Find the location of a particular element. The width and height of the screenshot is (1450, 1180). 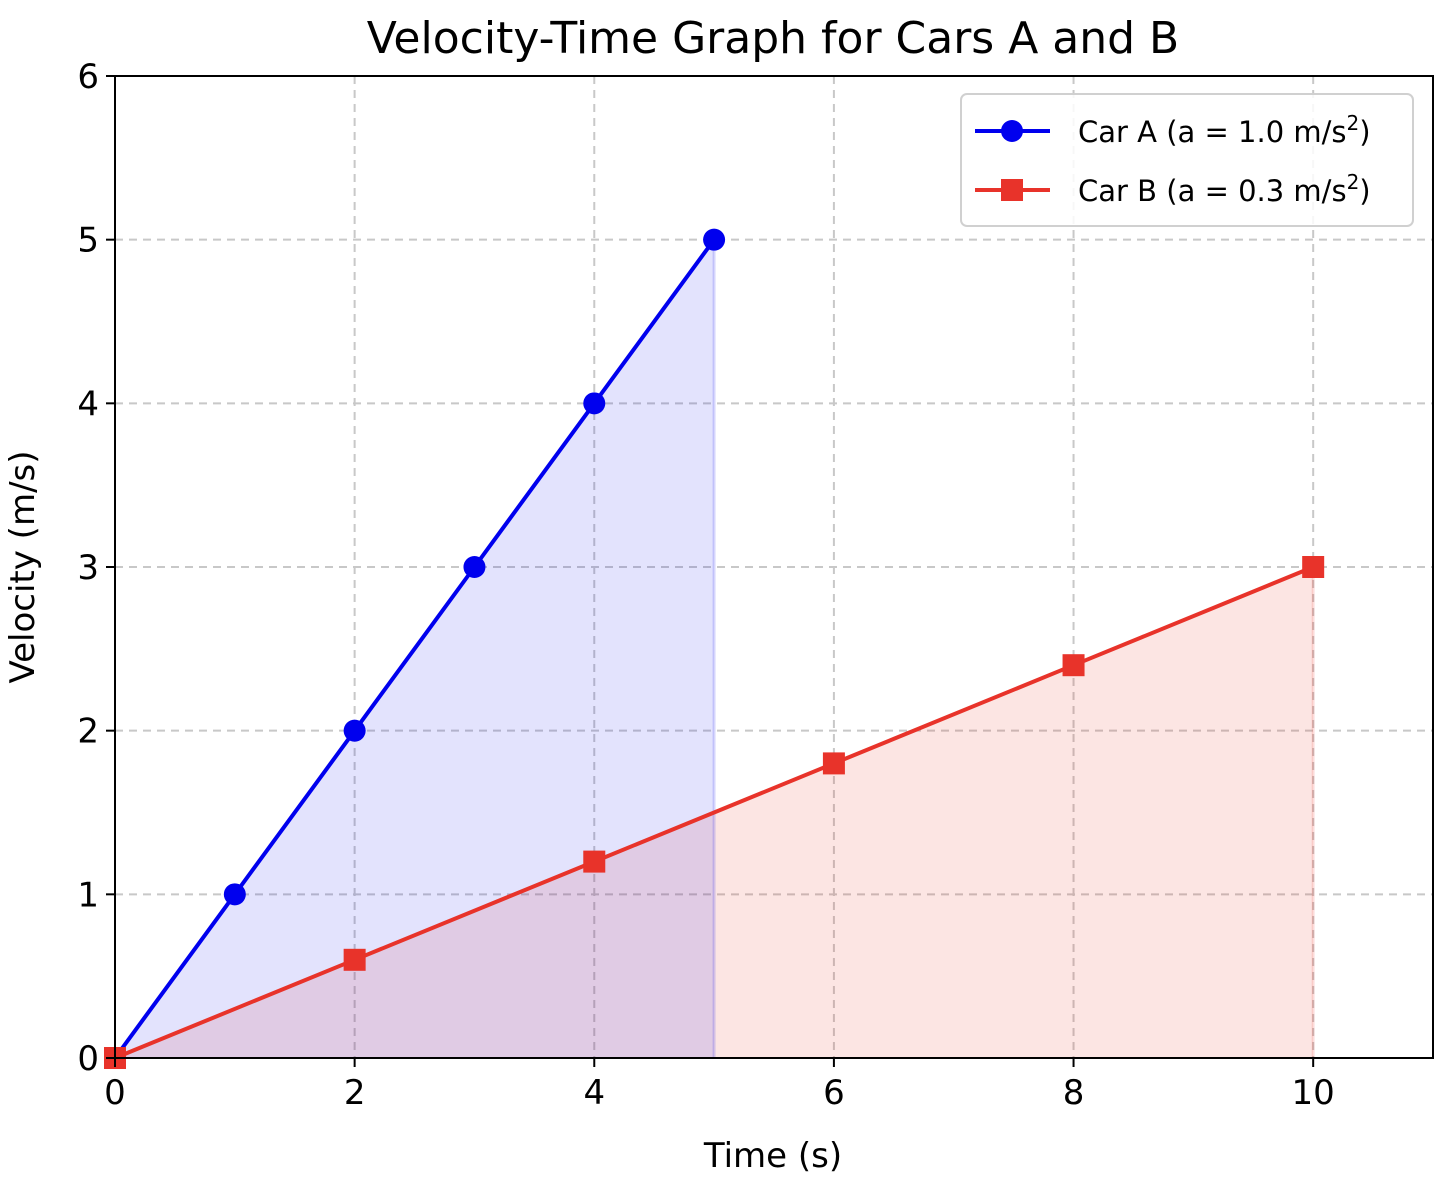

legend-label-car-b: Car B (a = 0.3 m/s2) is located at coordinates (1224, 189).